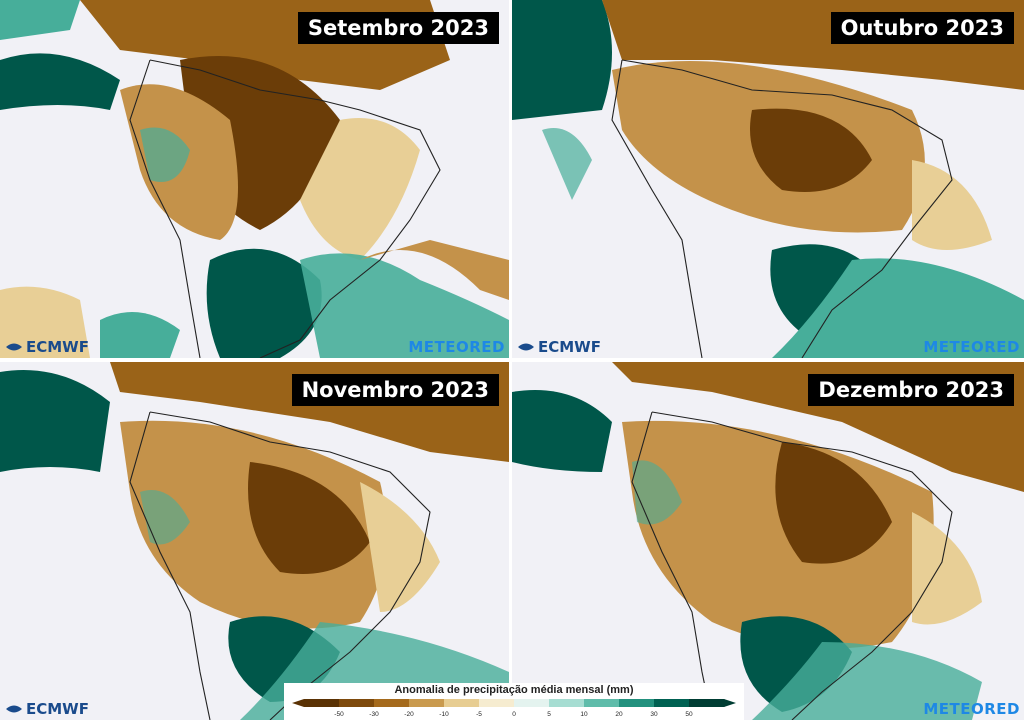  Describe the element at coordinates (619, 714) in the screenshot. I see `colorbar-tick-label: 20` at that location.